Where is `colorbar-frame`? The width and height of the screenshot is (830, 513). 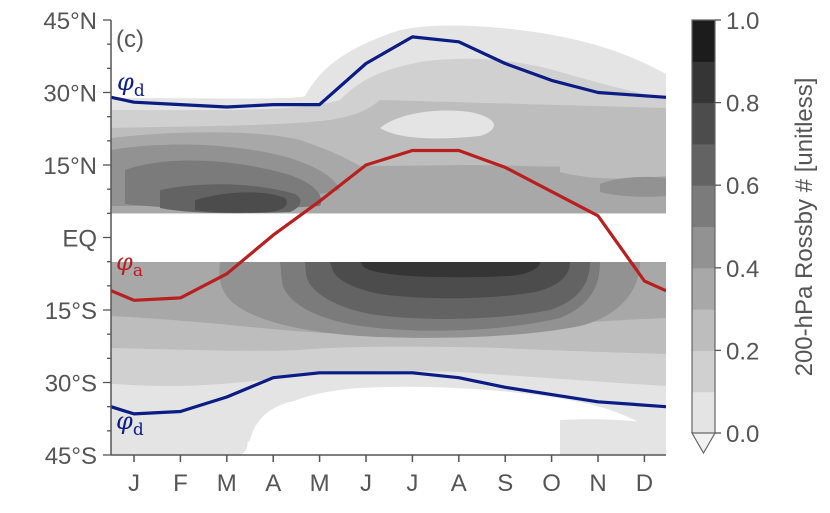 colorbar-frame is located at coordinates (703, 226).